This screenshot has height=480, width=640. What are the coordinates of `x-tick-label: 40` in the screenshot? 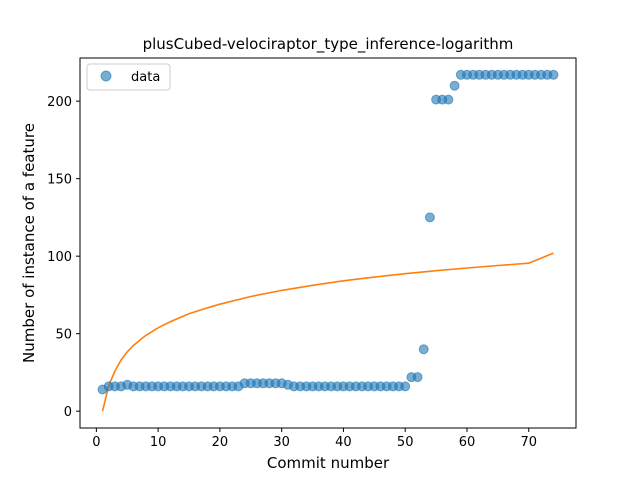 It's located at (343, 442).